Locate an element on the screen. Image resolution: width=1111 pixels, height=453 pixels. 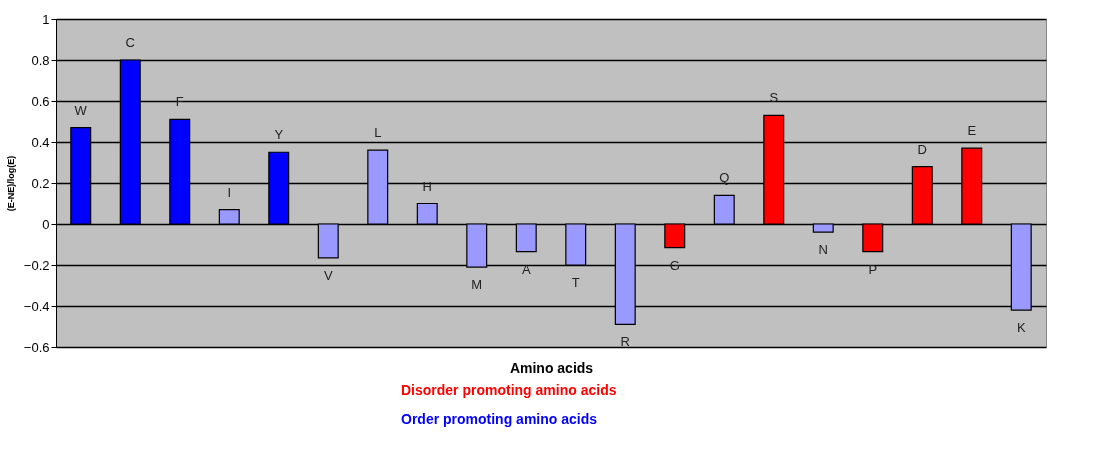
text: Order promoting amino acids is located at coordinates (499, 418).